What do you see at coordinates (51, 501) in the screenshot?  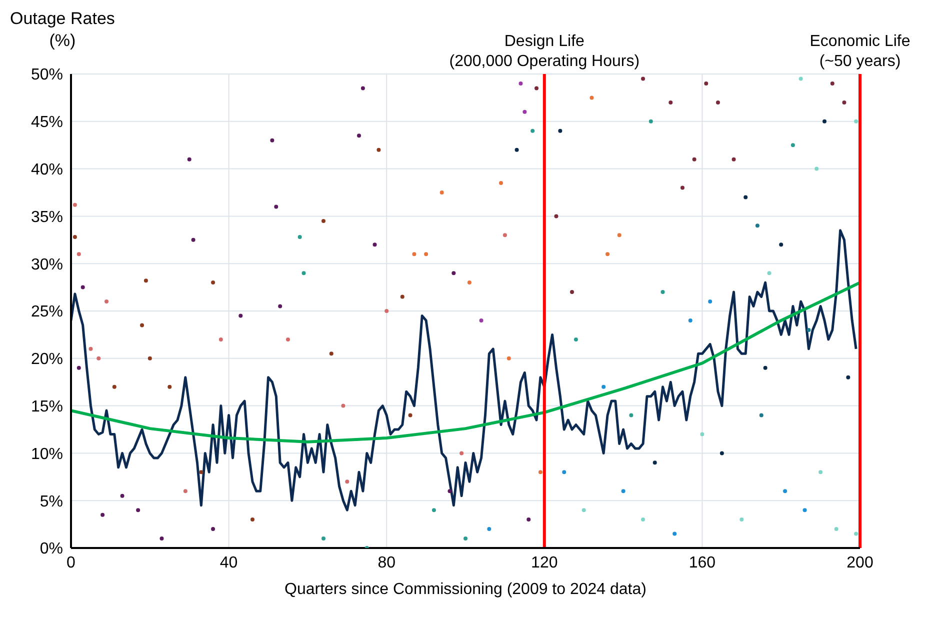 I see `y-tick-label: 5%` at bounding box center [51, 501].